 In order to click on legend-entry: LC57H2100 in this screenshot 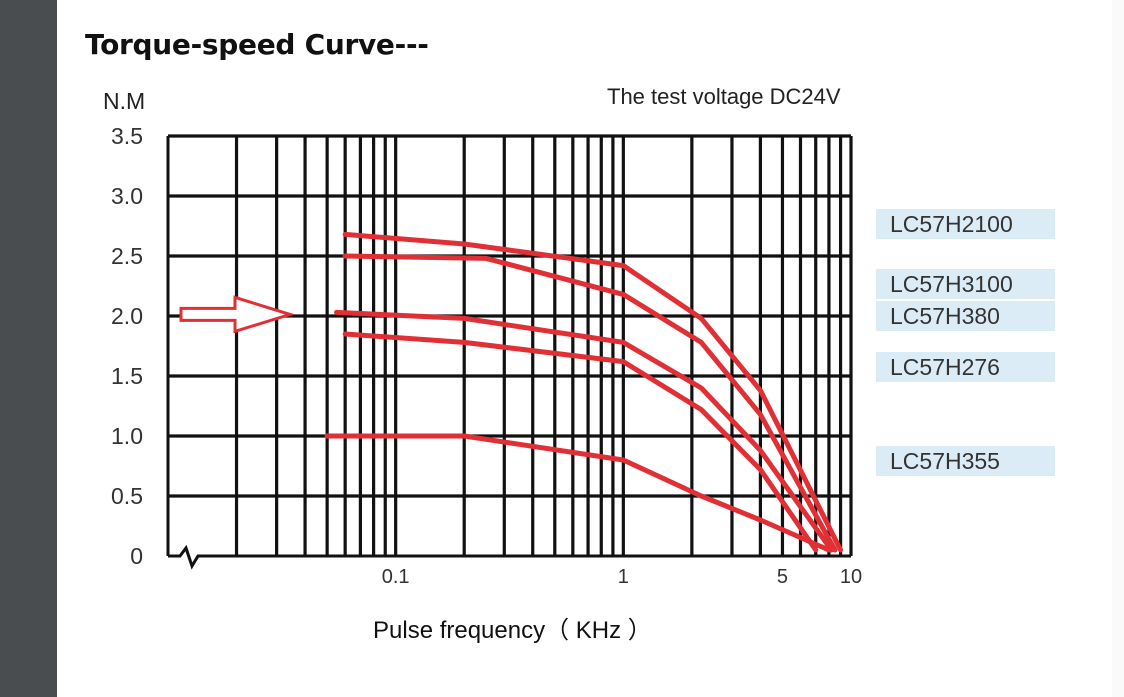, I will do `click(965, 224)`.